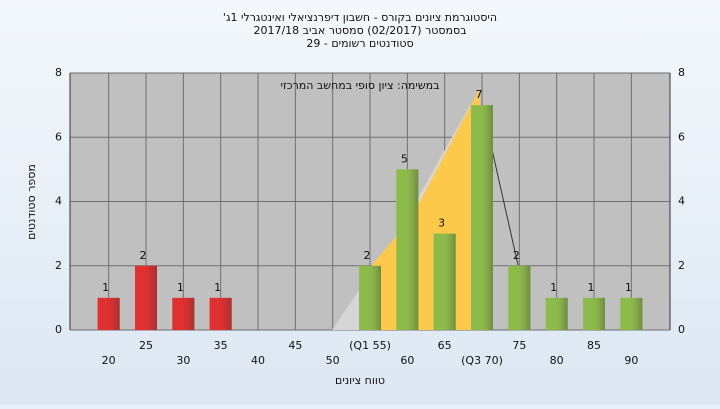 The width and height of the screenshot is (720, 409). I want to click on x-tick-label: 40, so click(258, 360).